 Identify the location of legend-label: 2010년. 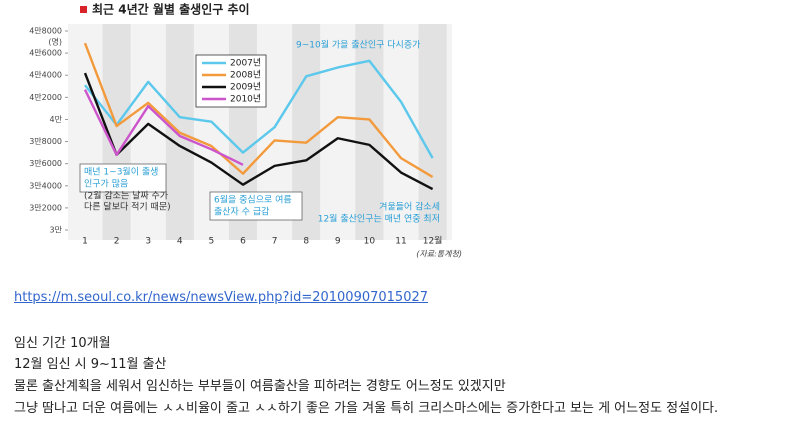
(245, 99).